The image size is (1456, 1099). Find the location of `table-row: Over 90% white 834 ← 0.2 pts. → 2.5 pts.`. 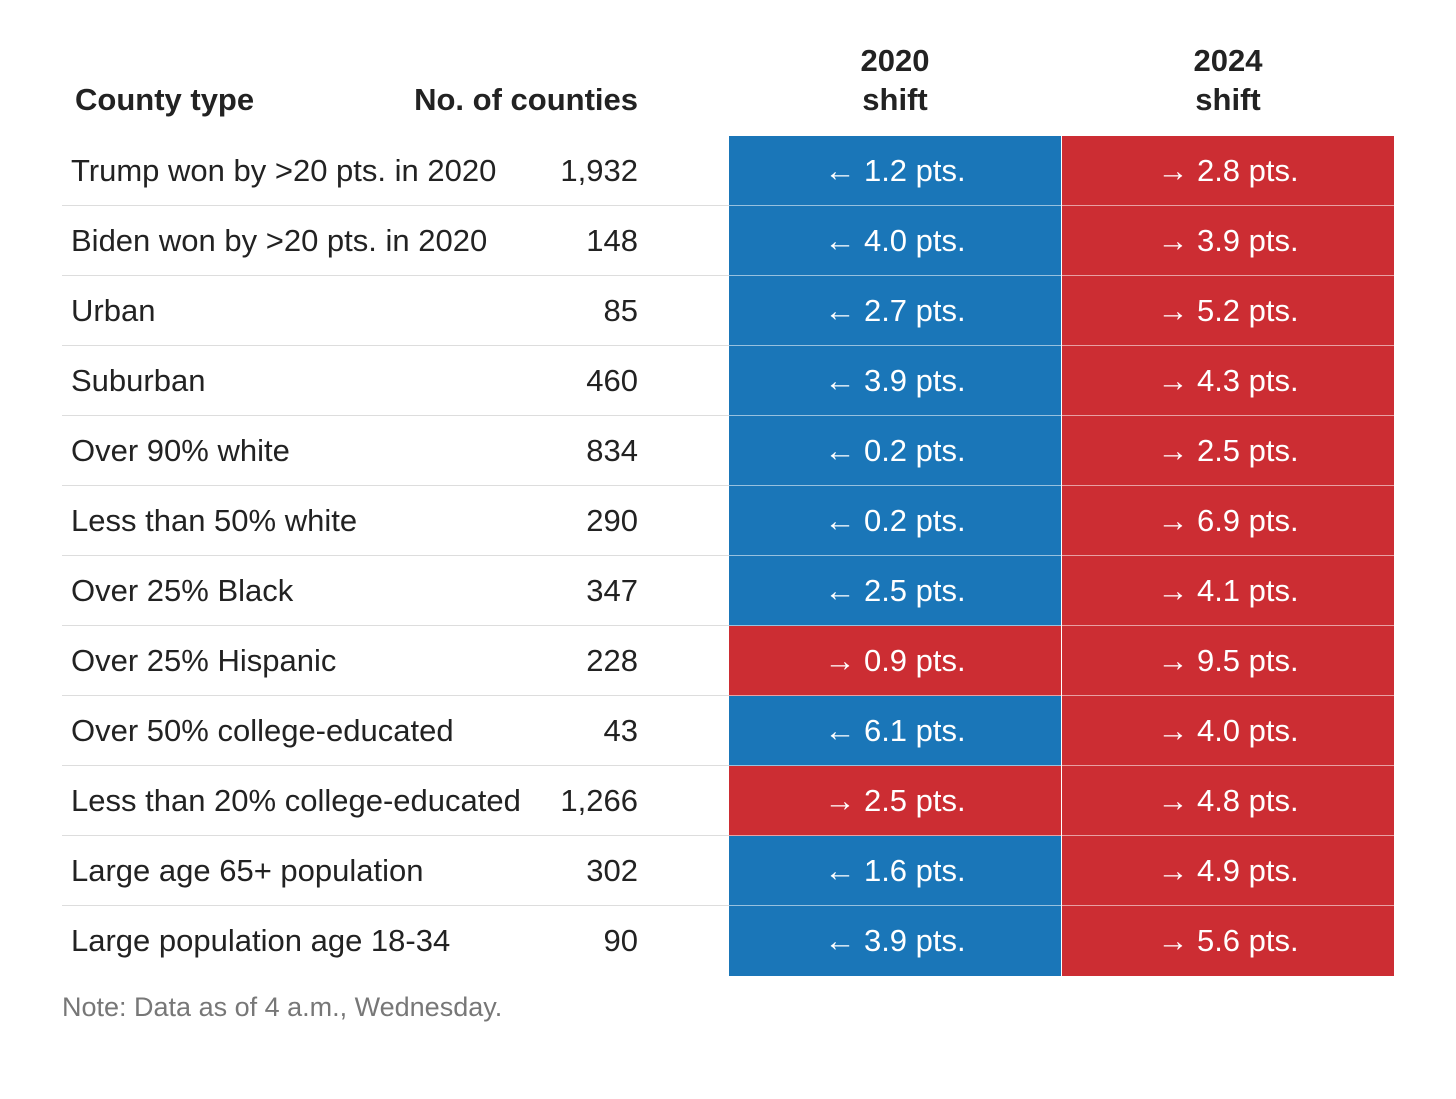

table-row: Over 90% white 834 ← 0.2 pts. → 2.5 pts. is located at coordinates (728, 451).